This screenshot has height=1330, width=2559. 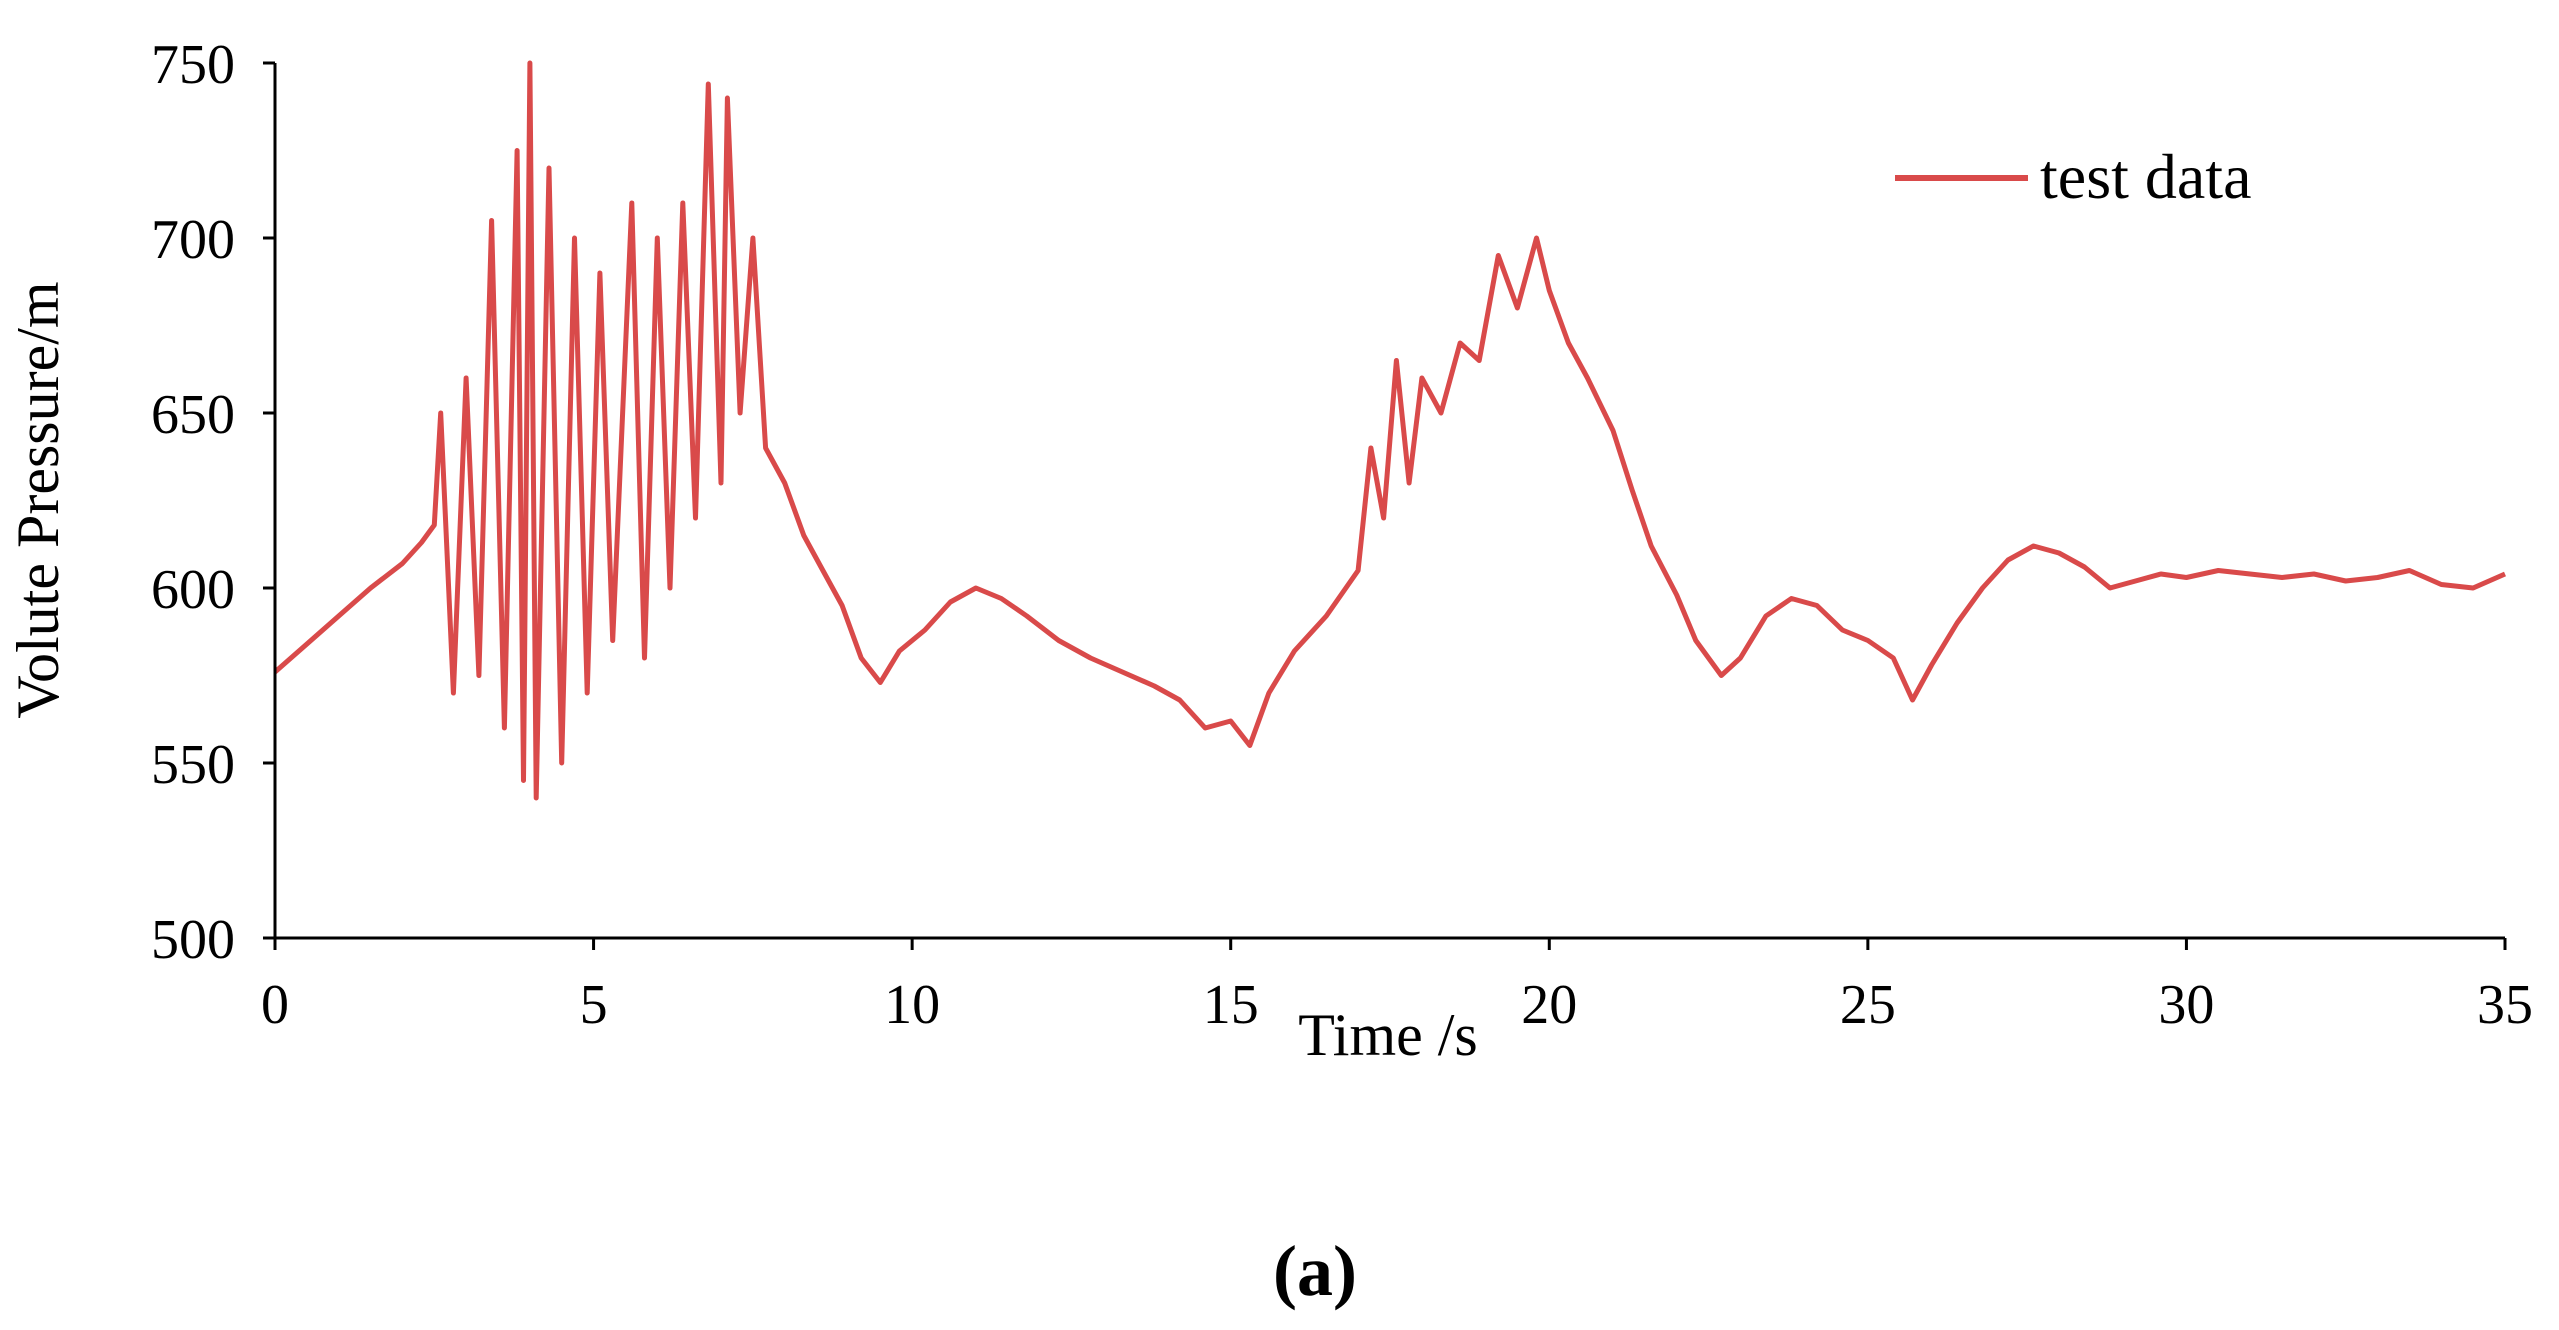 What do you see at coordinates (193, 590) in the screenshot?
I see `y-tick-label-600: 600` at bounding box center [193, 590].